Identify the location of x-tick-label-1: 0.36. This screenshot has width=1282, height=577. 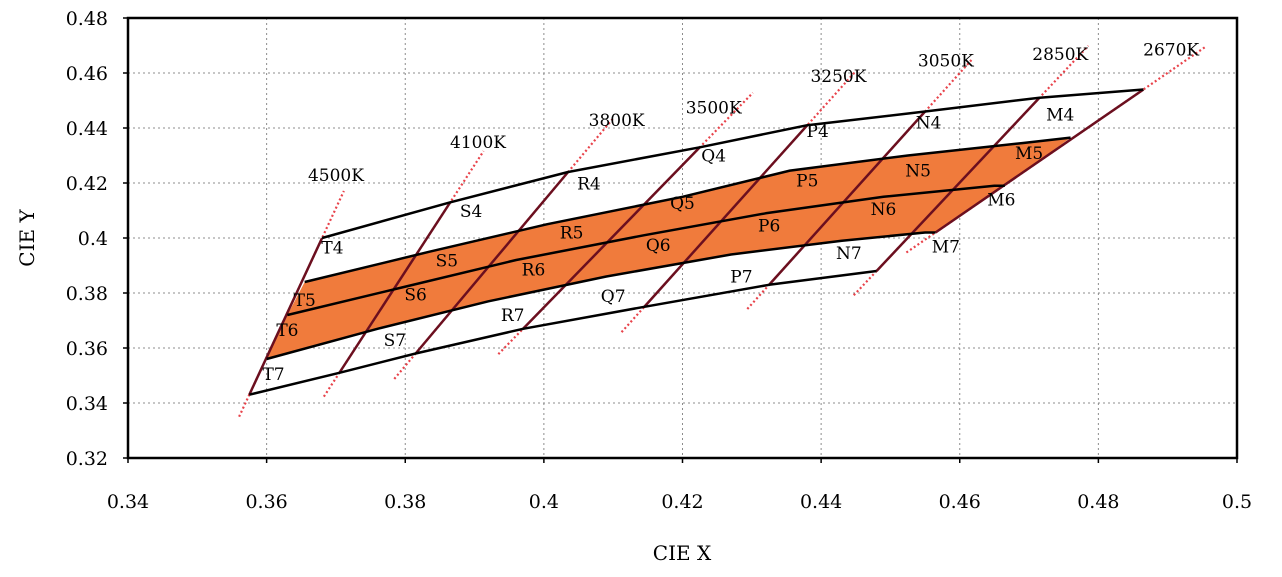
(266, 502).